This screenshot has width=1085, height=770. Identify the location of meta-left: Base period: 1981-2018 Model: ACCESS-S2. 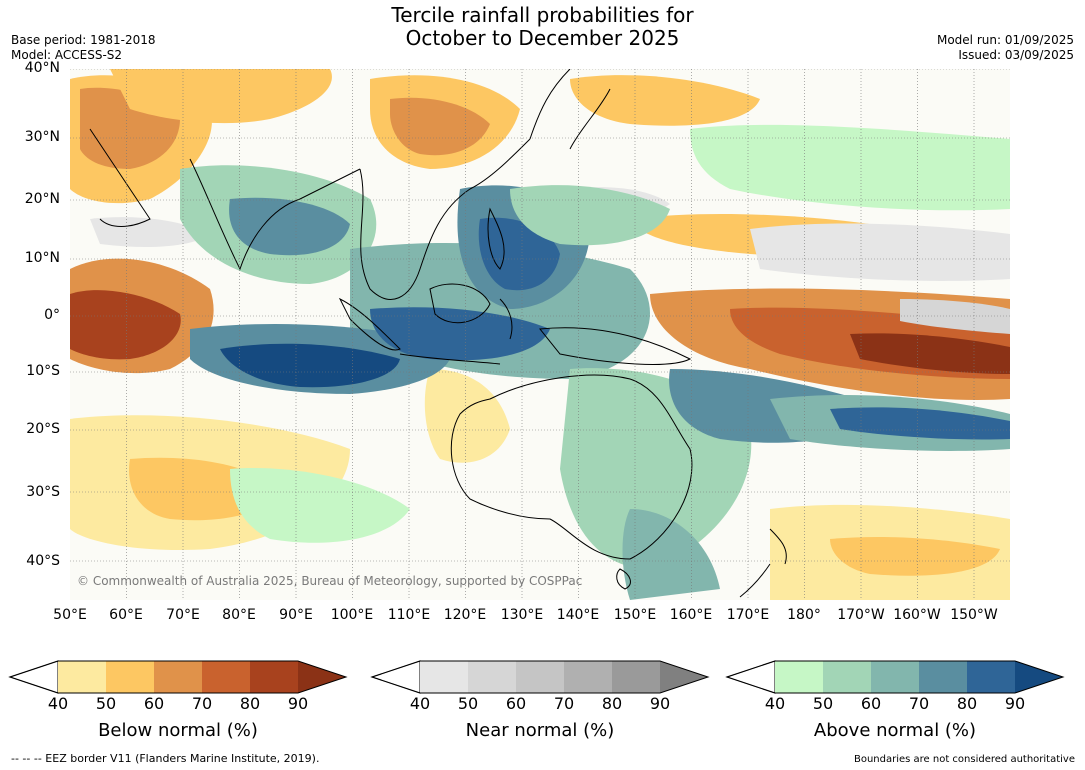
(83, 48).